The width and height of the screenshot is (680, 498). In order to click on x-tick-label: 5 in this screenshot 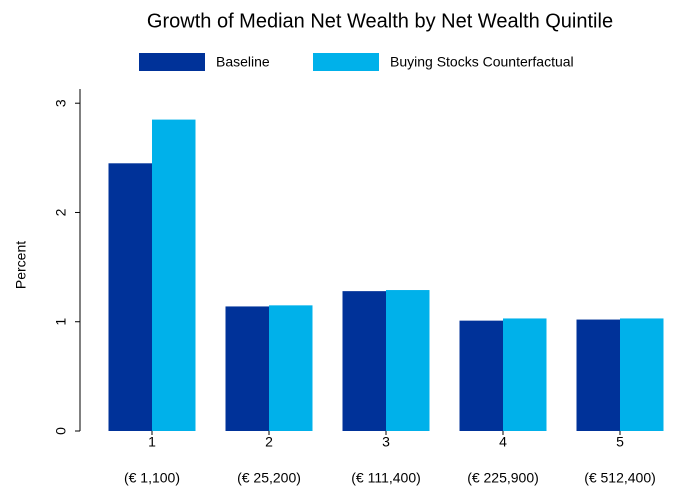, I will do `click(620, 442)`.